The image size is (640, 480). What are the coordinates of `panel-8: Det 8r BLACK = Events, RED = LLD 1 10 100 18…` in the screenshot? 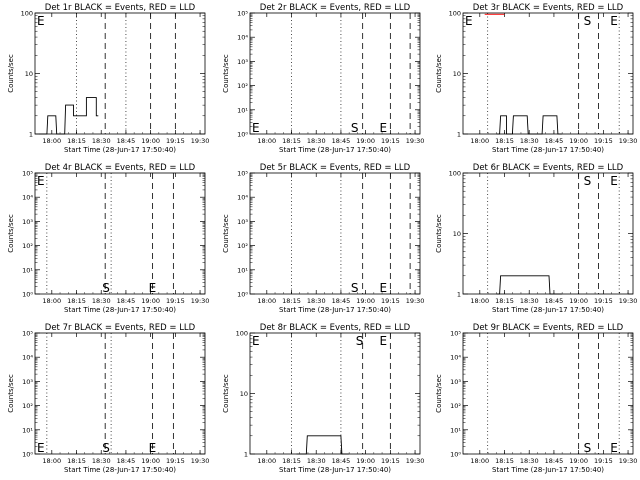 It's located at (323, 398).